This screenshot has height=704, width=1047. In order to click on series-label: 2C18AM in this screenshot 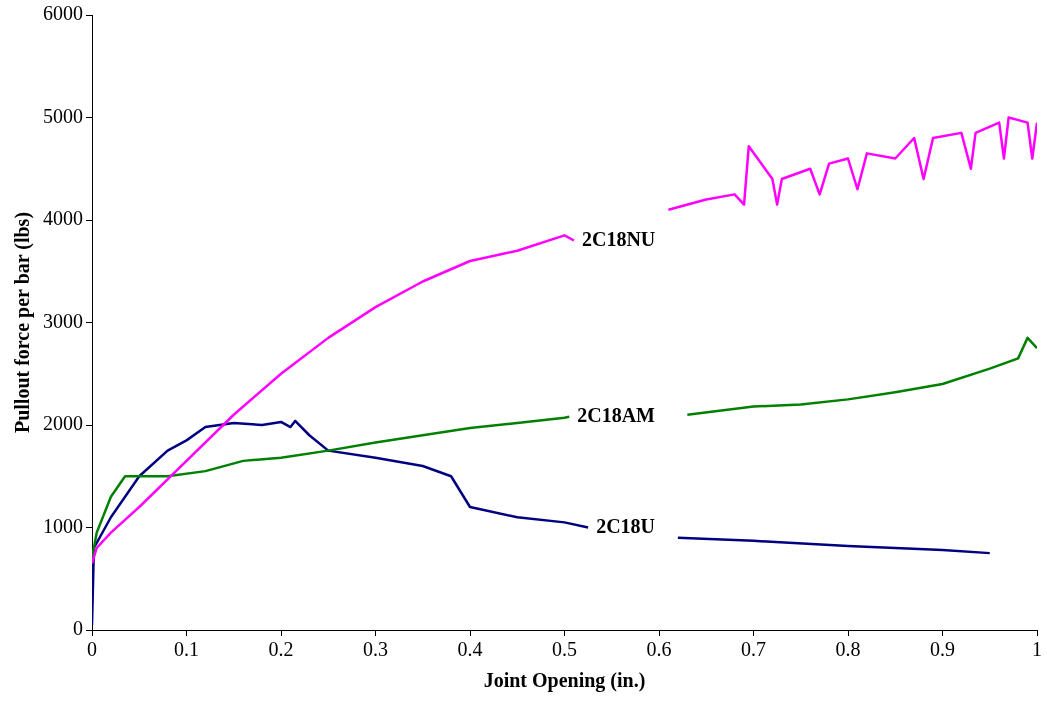, I will do `click(616, 414)`.